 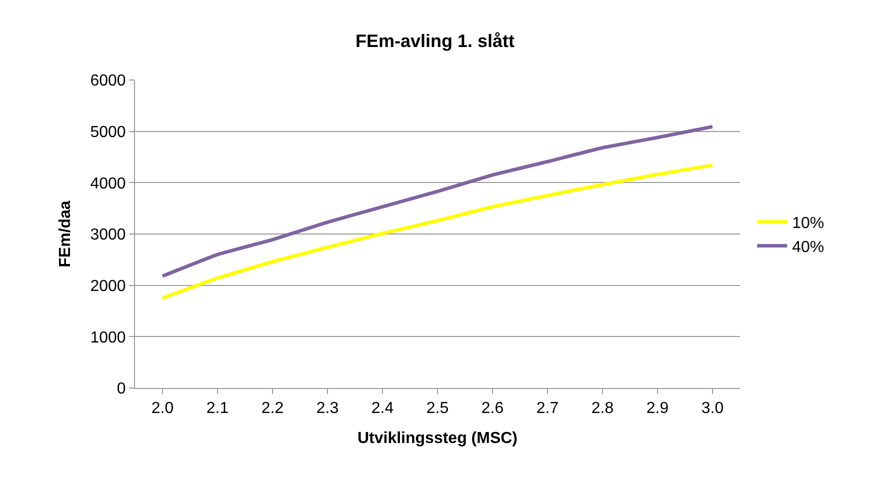 What do you see at coordinates (108, 132) in the screenshot?
I see `y-tick-label: 5000` at bounding box center [108, 132].